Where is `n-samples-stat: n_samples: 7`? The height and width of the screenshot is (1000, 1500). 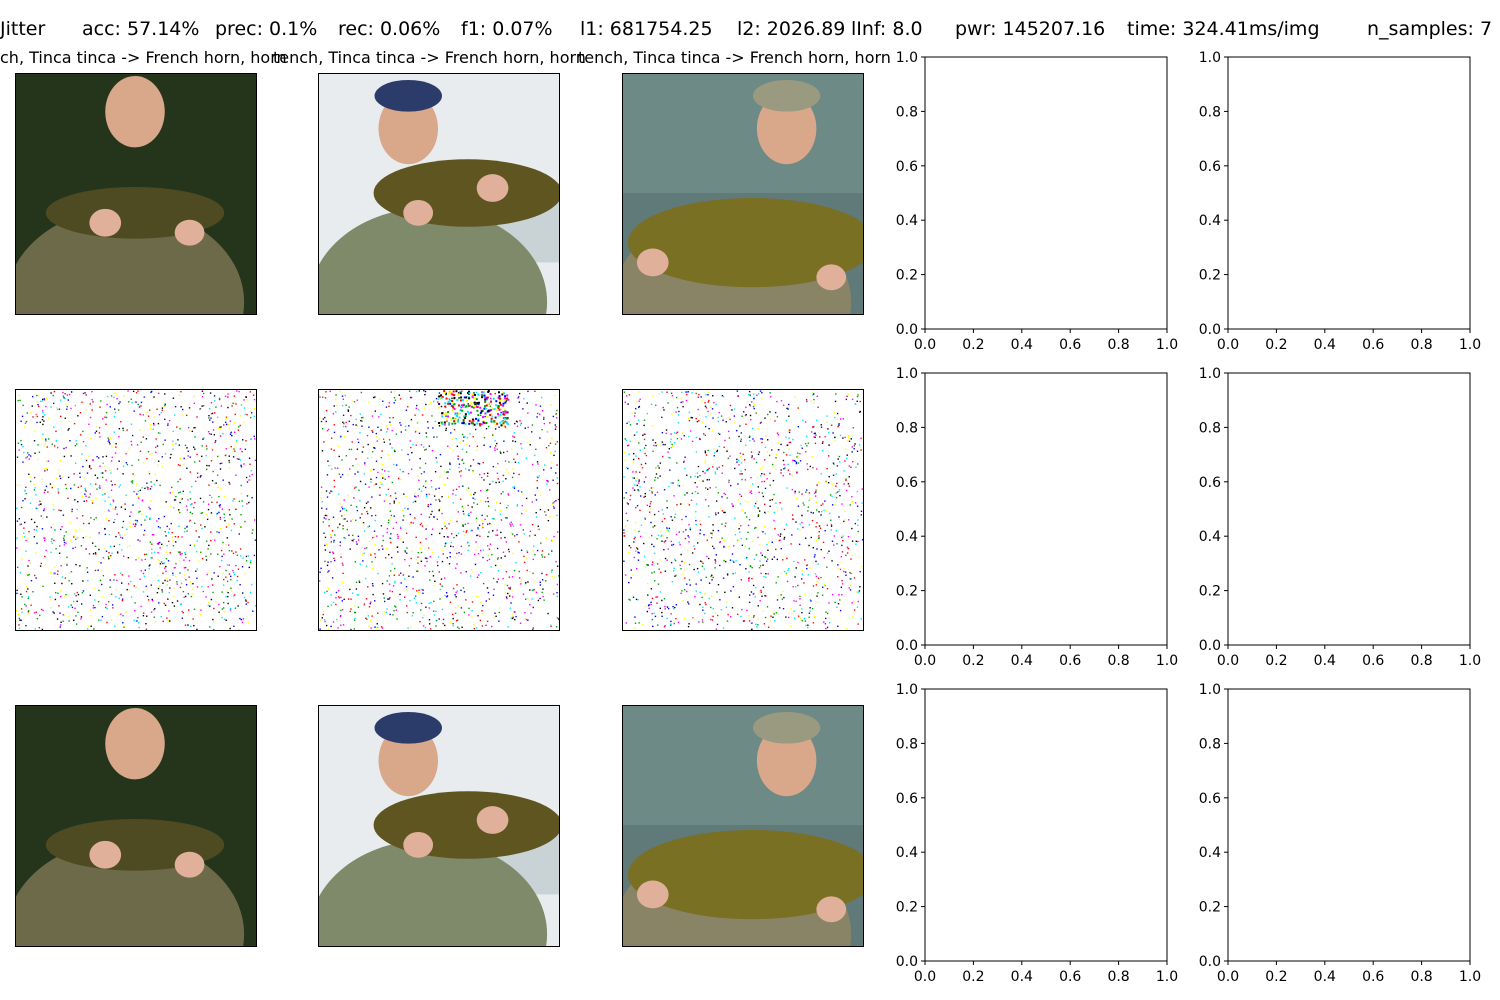
n-samples-stat: n_samples: 7 is located at coordinates (1430, 29).